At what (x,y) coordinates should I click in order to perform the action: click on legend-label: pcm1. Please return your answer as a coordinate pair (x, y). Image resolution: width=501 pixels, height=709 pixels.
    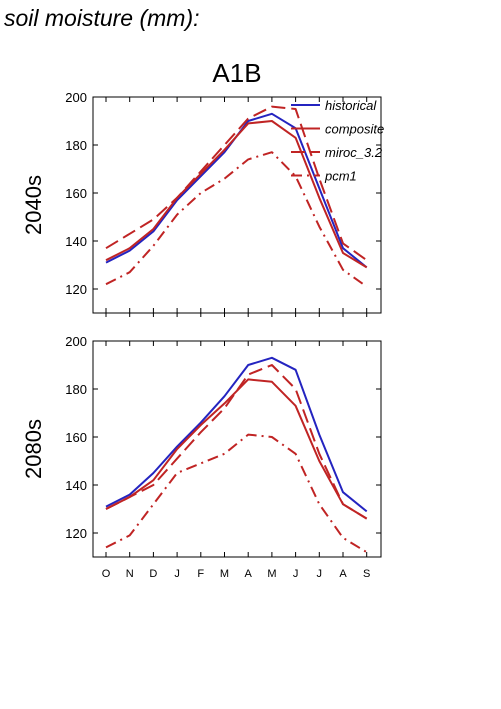
    Looking at the image, I should click on (340, 176).